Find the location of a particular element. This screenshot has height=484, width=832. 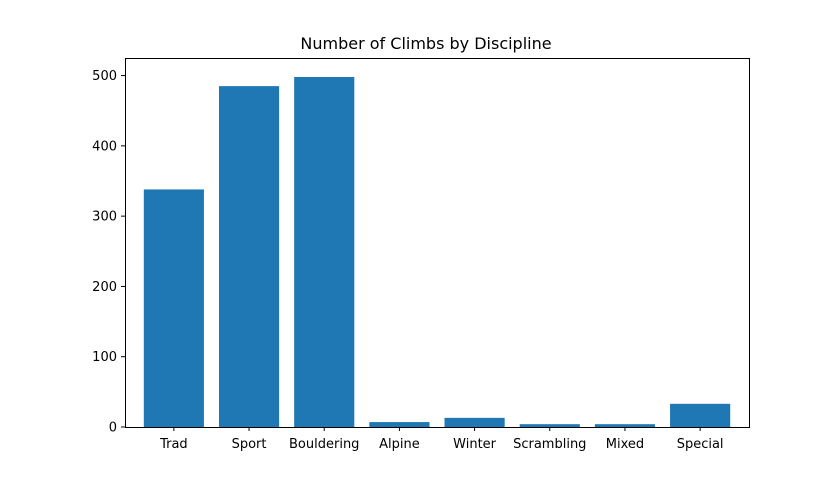

y-tick-label: 100 is located at coordinates (104, 357).